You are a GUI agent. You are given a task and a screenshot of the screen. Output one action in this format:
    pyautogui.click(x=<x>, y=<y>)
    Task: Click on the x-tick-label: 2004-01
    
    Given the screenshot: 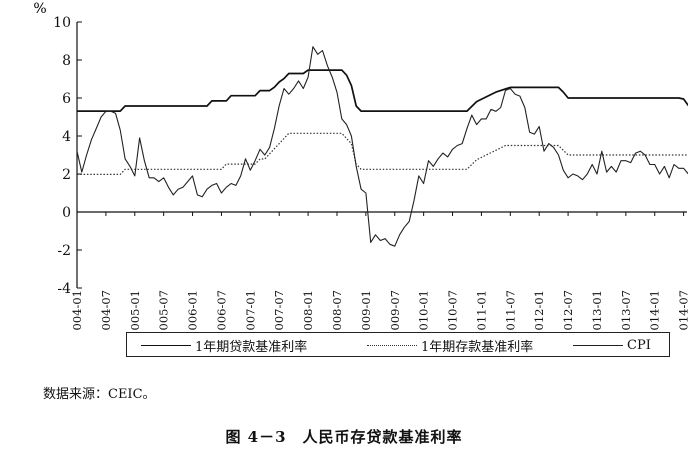 What is the action you would take?
    pyautogui.click(x=77, y=310)
    